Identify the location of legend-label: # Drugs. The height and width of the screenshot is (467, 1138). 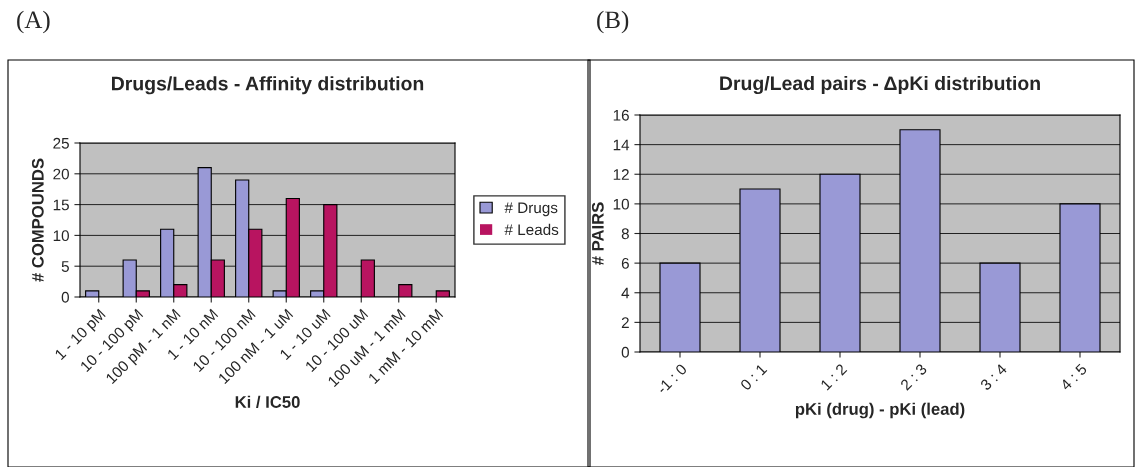
(531, 209).